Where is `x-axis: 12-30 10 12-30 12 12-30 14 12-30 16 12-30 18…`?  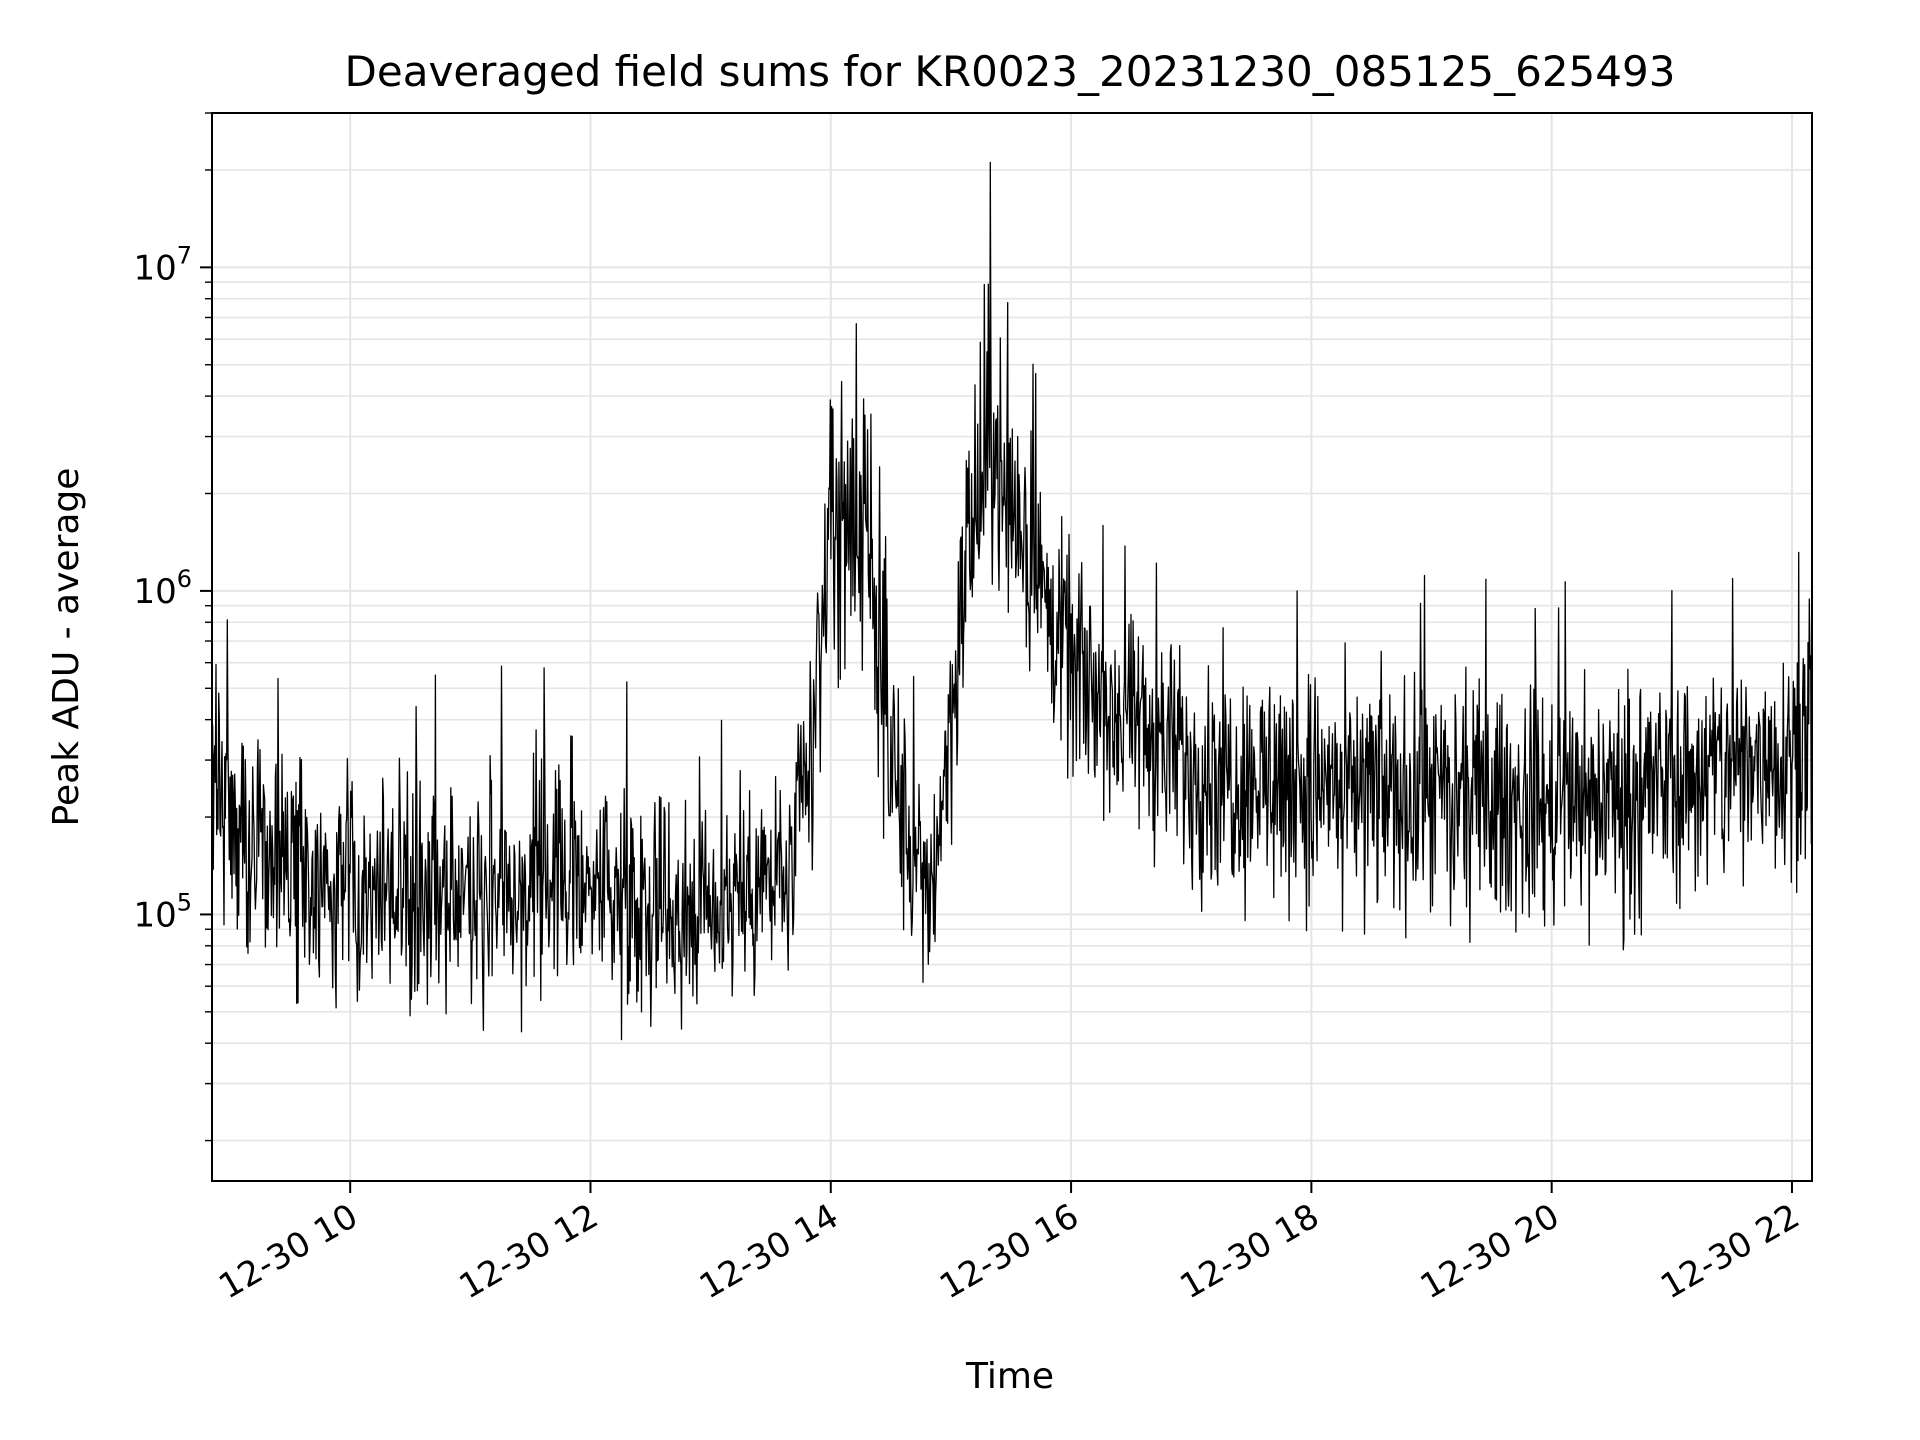
x-axis: 12-30 10 12-30 12 12-30 14 12-30 16 12-30 18… is located at coordinates (1009, 1244).